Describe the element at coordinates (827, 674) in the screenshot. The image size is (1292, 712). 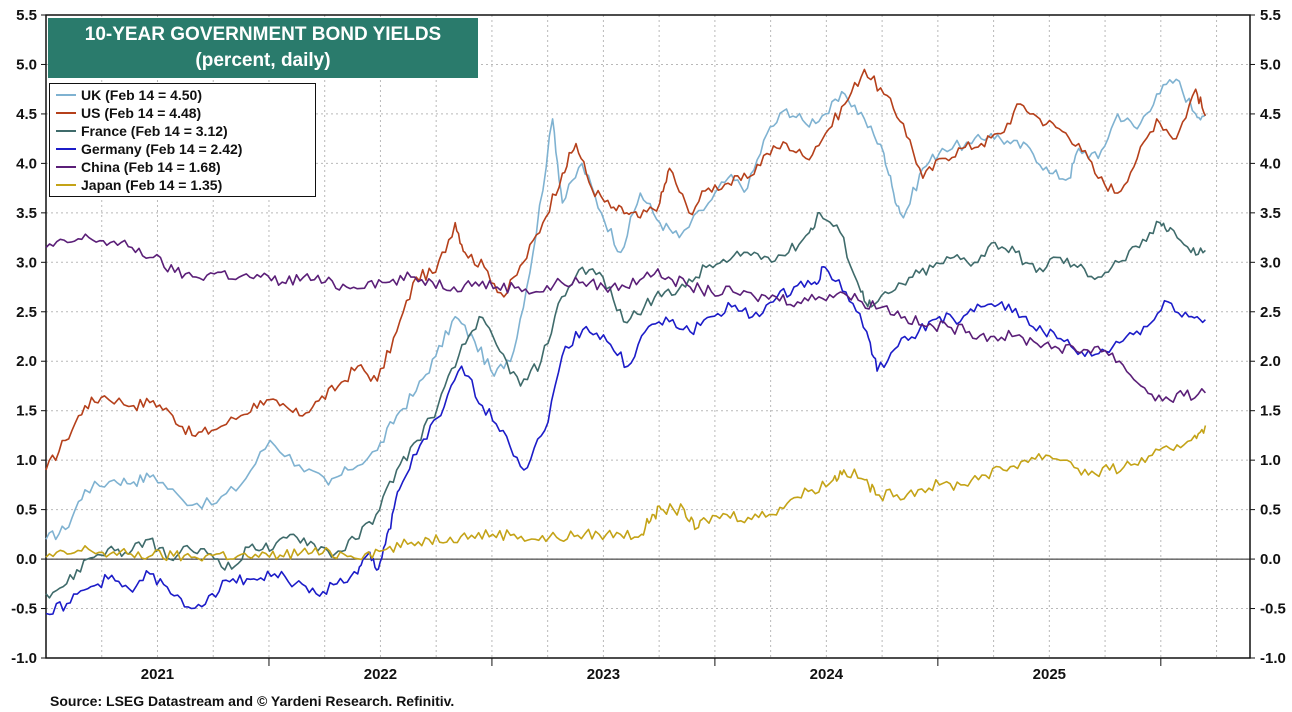
I see `x-tick-label: 2024` at that location.